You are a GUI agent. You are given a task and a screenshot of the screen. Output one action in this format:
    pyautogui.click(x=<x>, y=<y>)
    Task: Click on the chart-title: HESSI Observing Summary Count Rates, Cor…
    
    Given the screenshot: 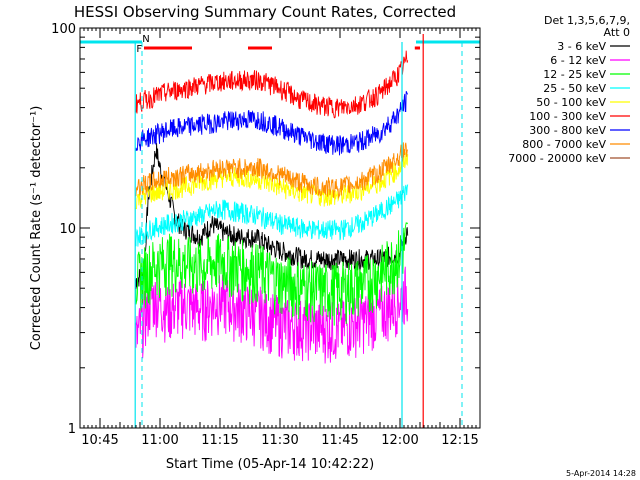 What is the action you would take?
    pyautogui.click(x=265, y=12)
    